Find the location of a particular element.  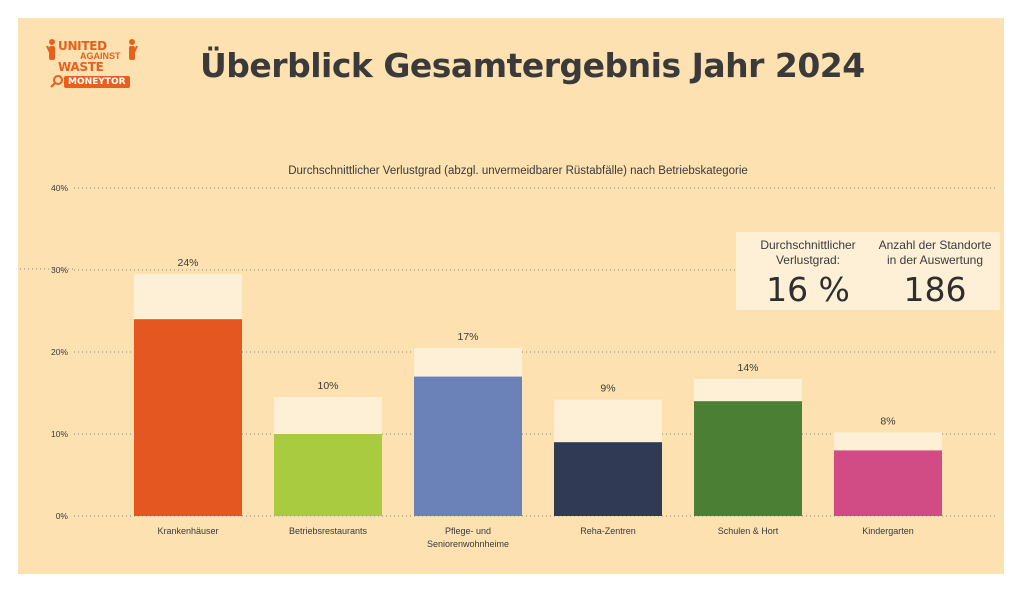

logo-badge: MONEYTOR is located at coordinates (97, 82).